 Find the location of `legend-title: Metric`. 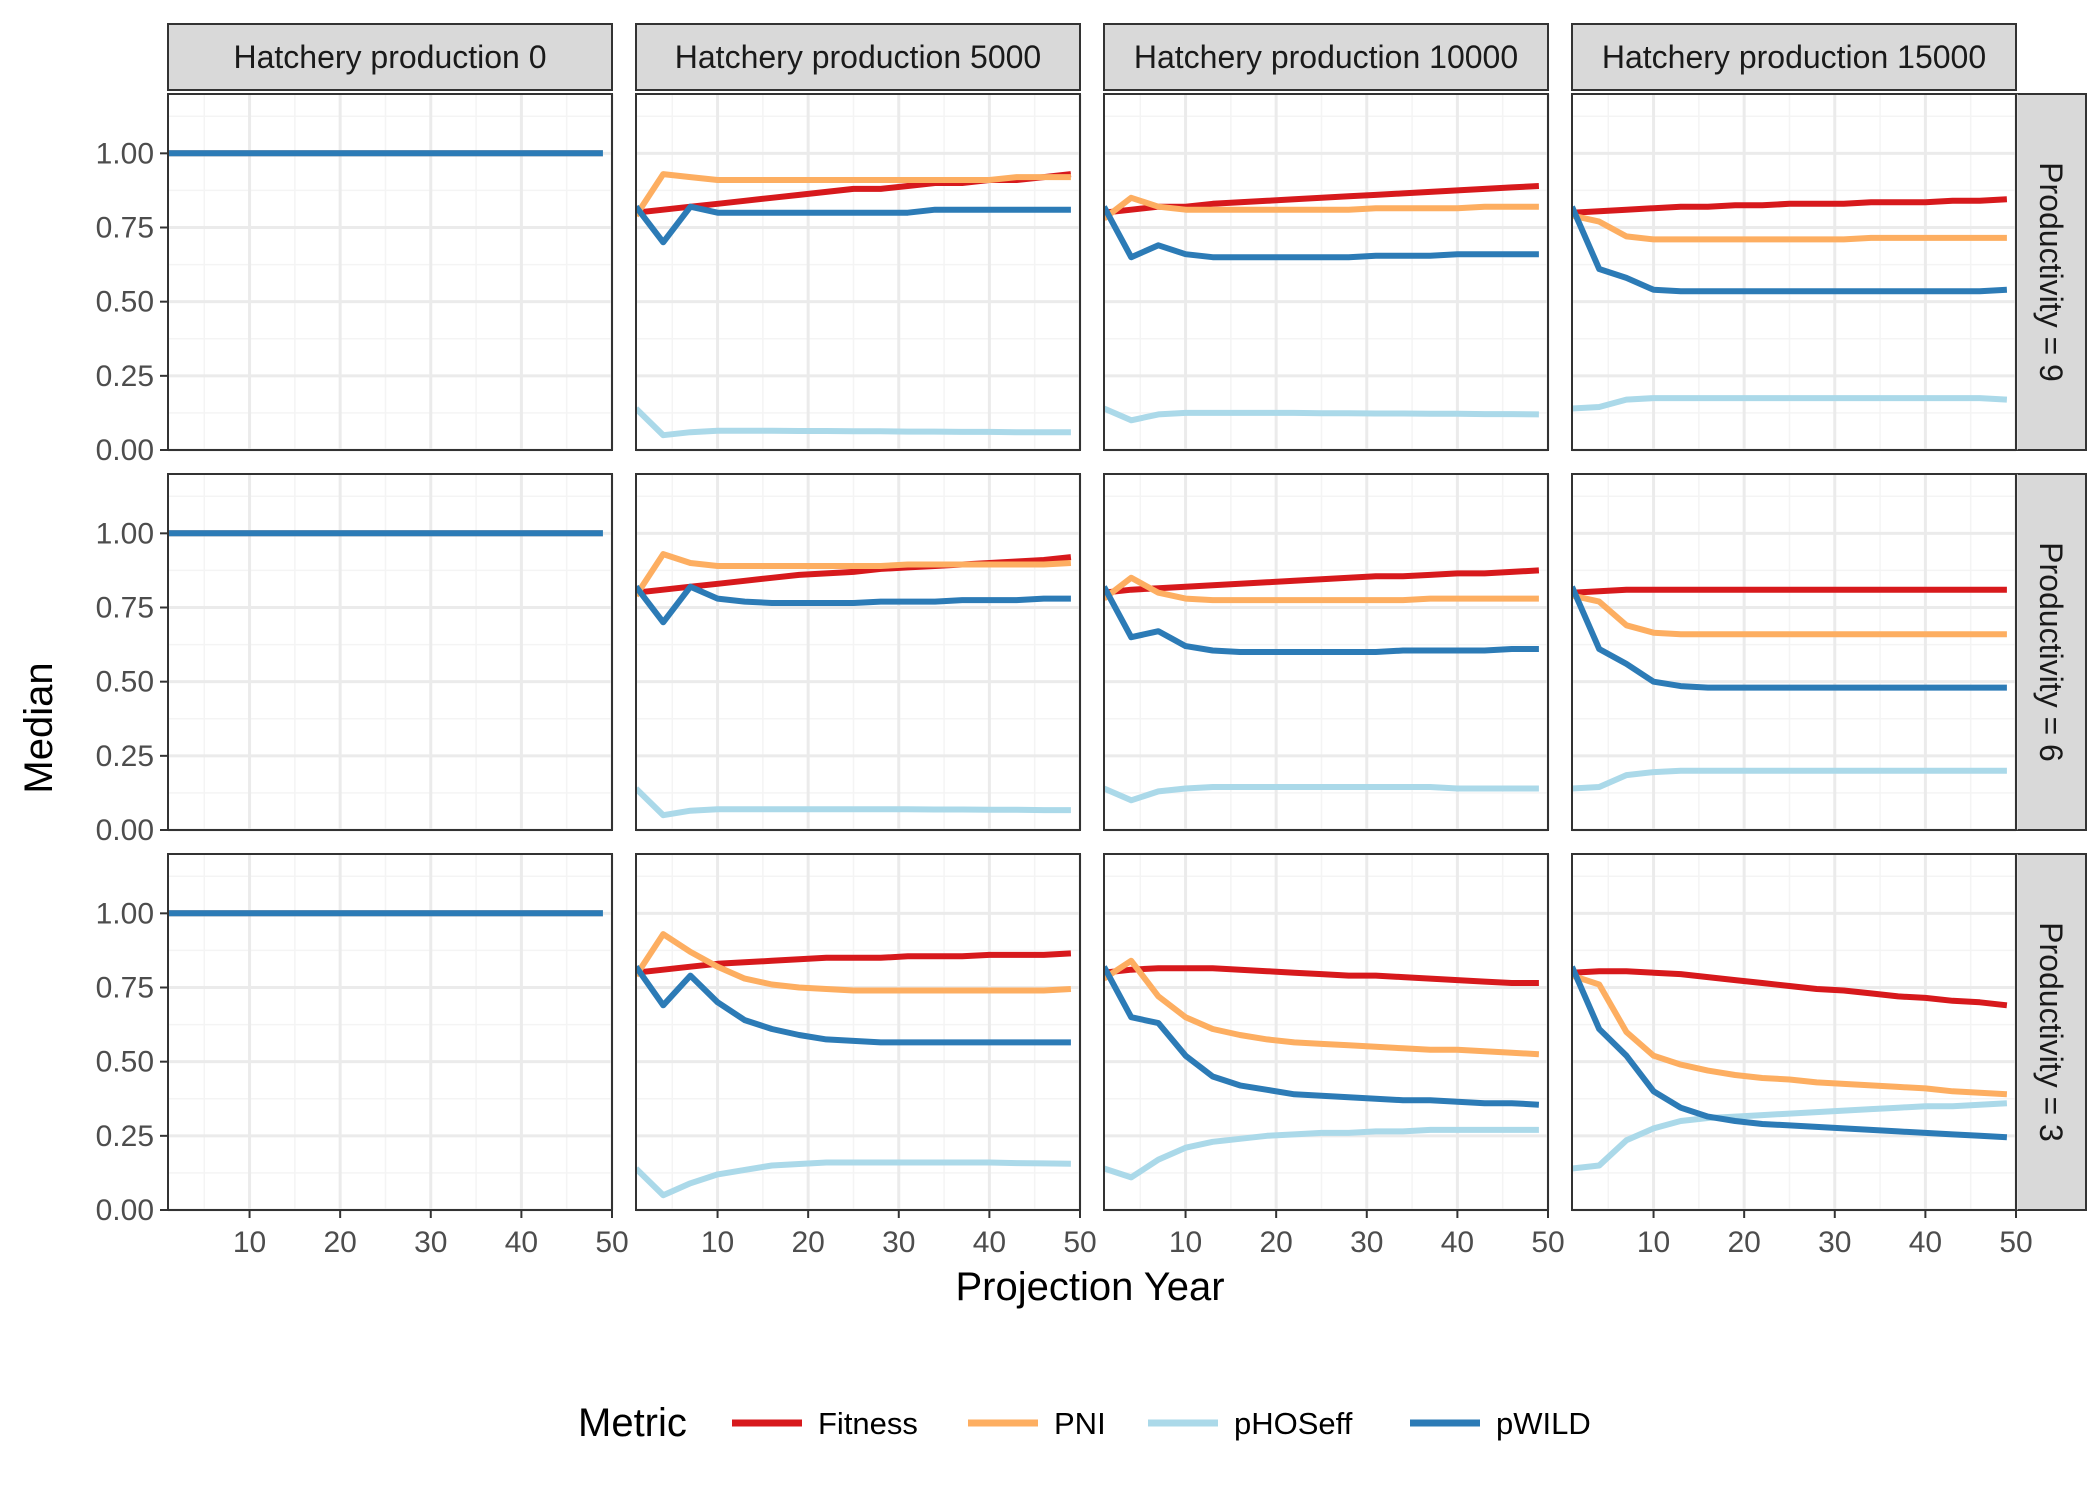

legend-title: Metric is located at coordinates (632, 1423).